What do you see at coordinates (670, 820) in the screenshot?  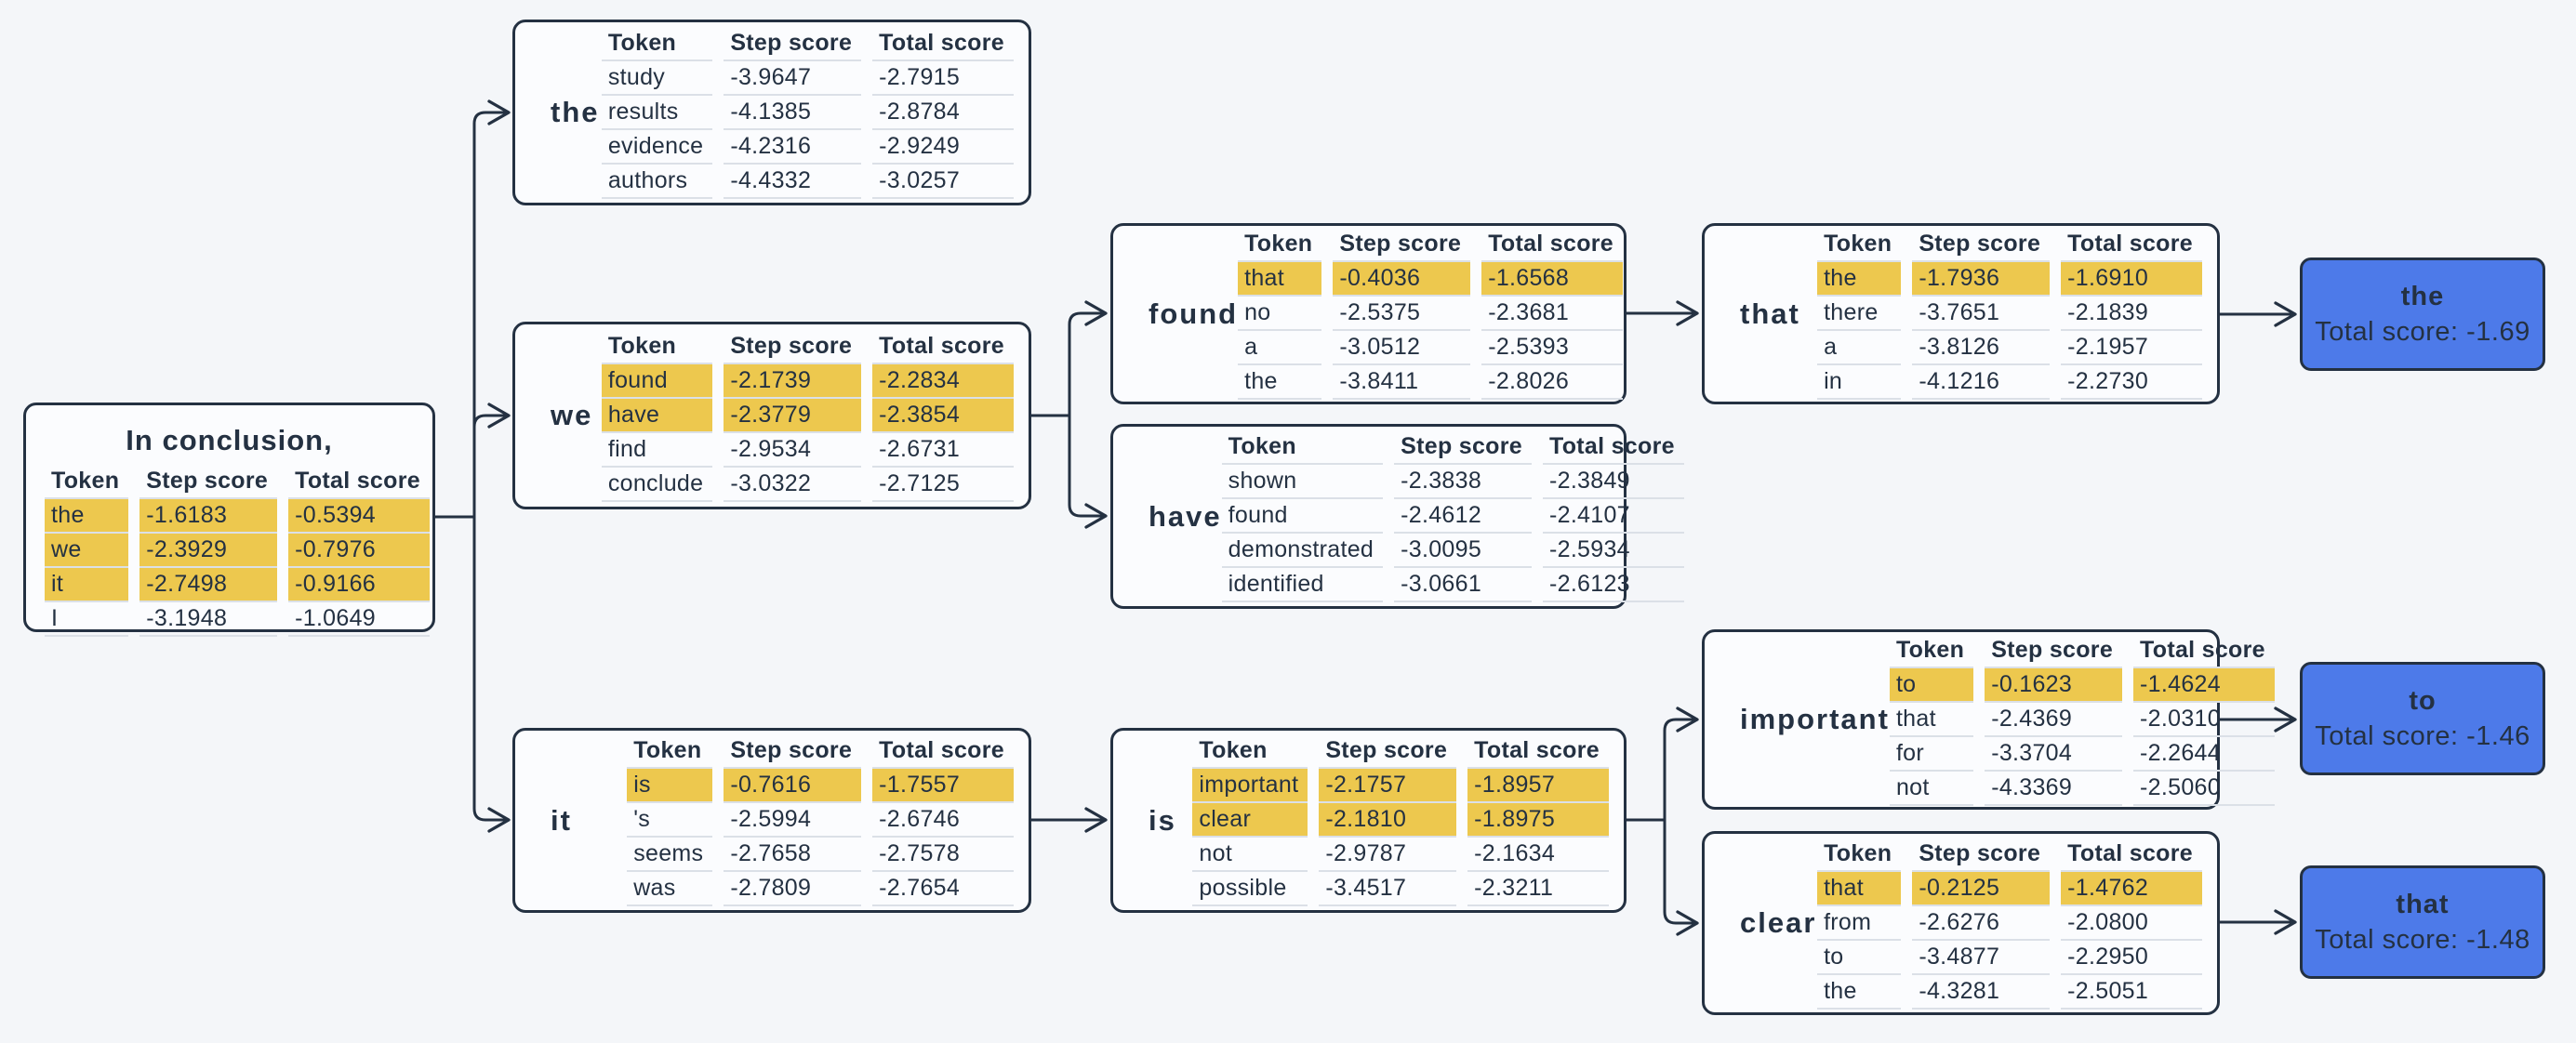 I see `token-cell: 's` at bounding box center [670, 820].